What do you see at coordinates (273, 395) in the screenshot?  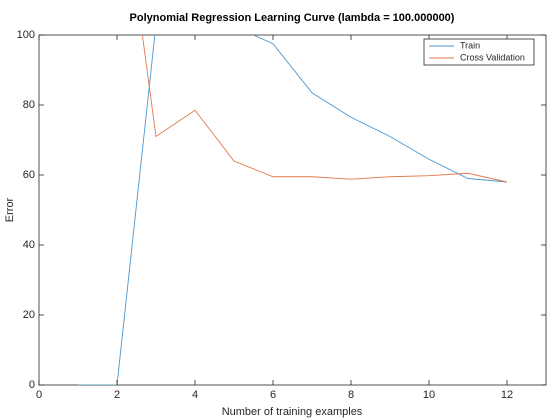 I see `x-tick-label: 6` at bounding box center [273, 395].